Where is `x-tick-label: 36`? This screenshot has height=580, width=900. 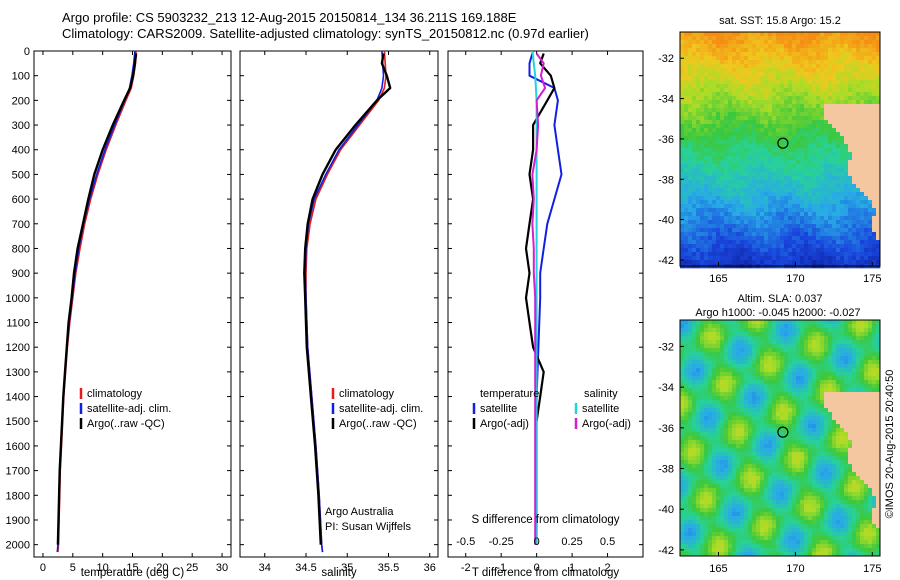
x-tick-label: 36 is located at coordinates (430, 568).